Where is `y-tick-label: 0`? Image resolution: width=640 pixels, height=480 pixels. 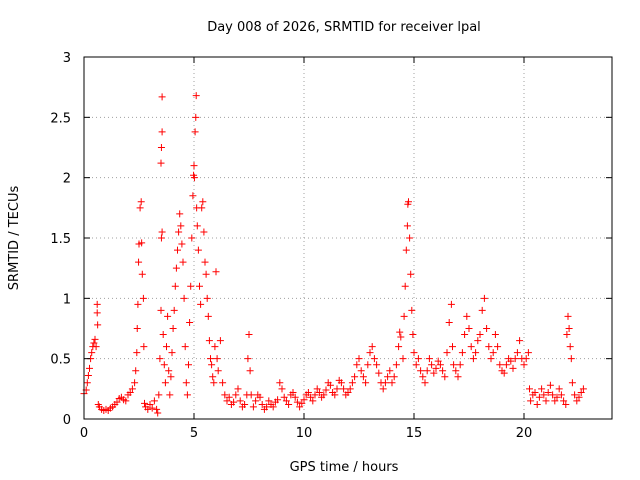 y-tick-label: 0 is located at coordinates (67, 420).